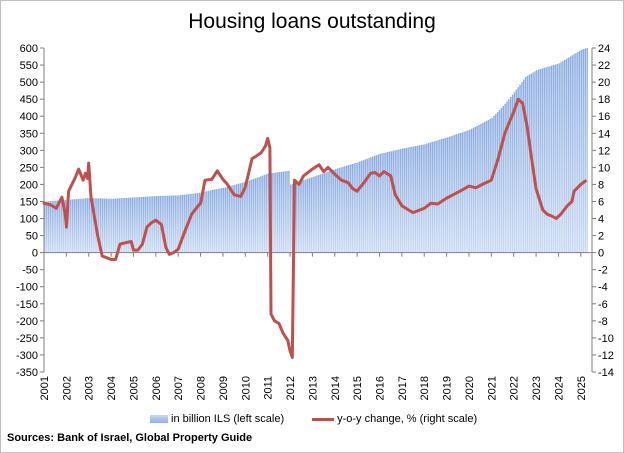 The image size is (624, 453). Describe the element at coordinates (224, 388) in the screenshot. I see `x-tick-label: 2009` at that location.